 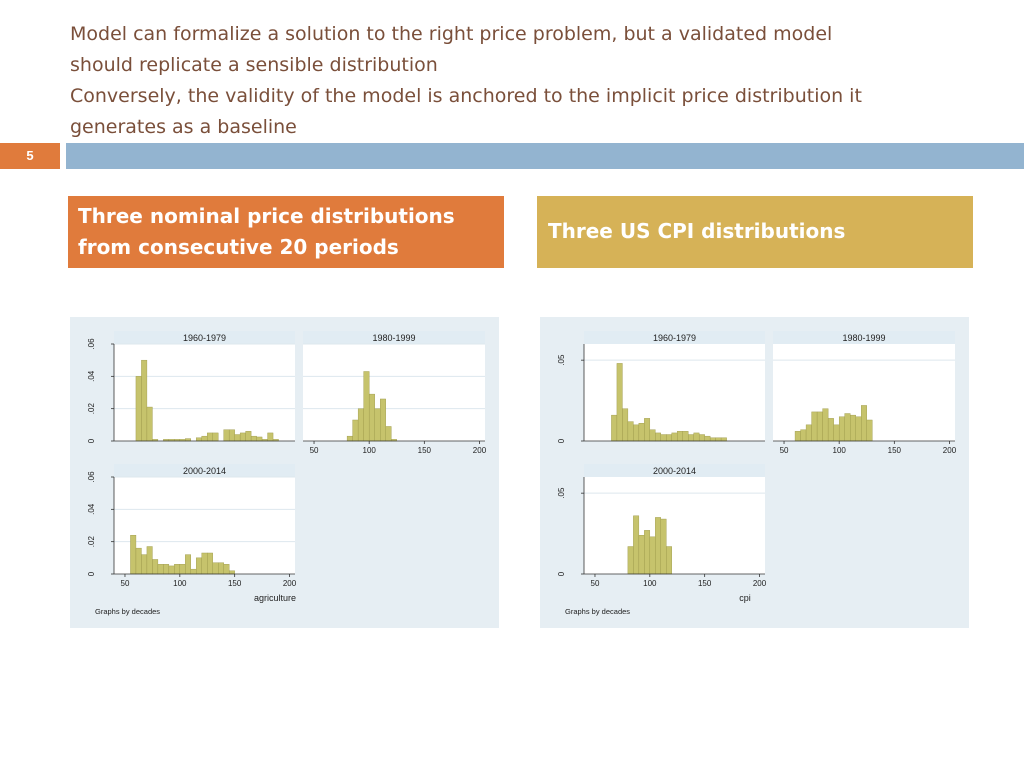 What do you see at coordinates (674, 338) in the screenshot?
I see `cpi-panel-title: 1960-1979` at bounding box center [674, 338].